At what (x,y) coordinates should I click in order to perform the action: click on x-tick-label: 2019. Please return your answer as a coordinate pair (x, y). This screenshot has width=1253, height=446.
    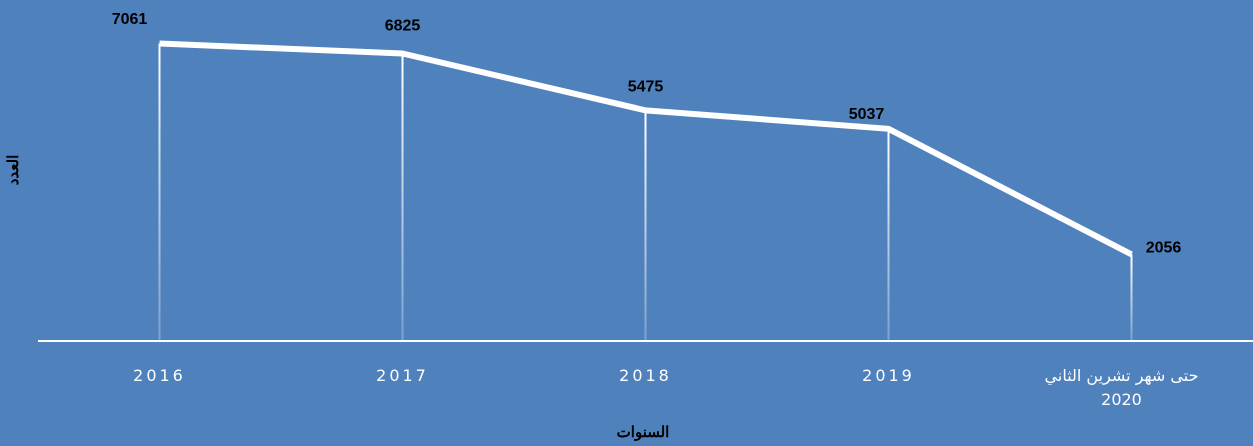
    Looking at the image, I should click on (888, 375).